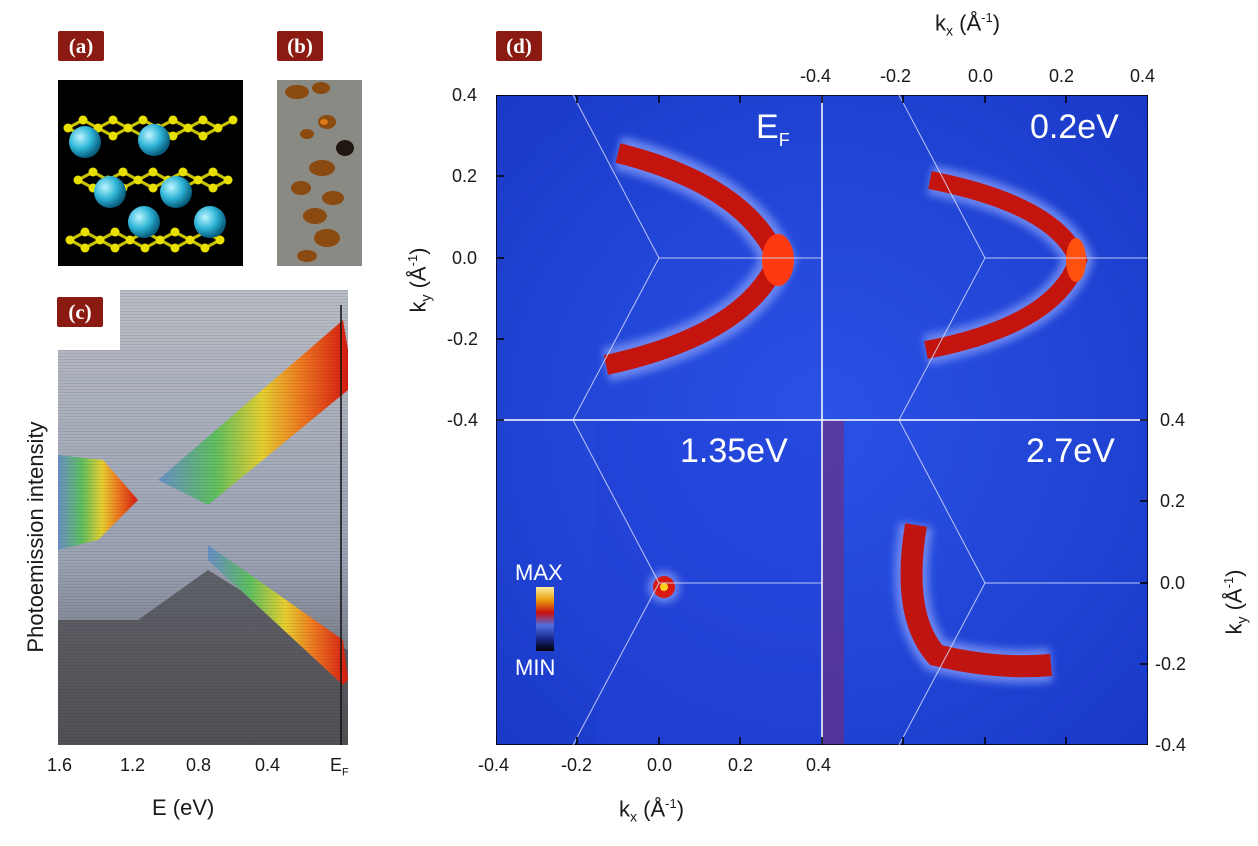  I want to click on colorbar-min-label: MIN, so click(535, 667).